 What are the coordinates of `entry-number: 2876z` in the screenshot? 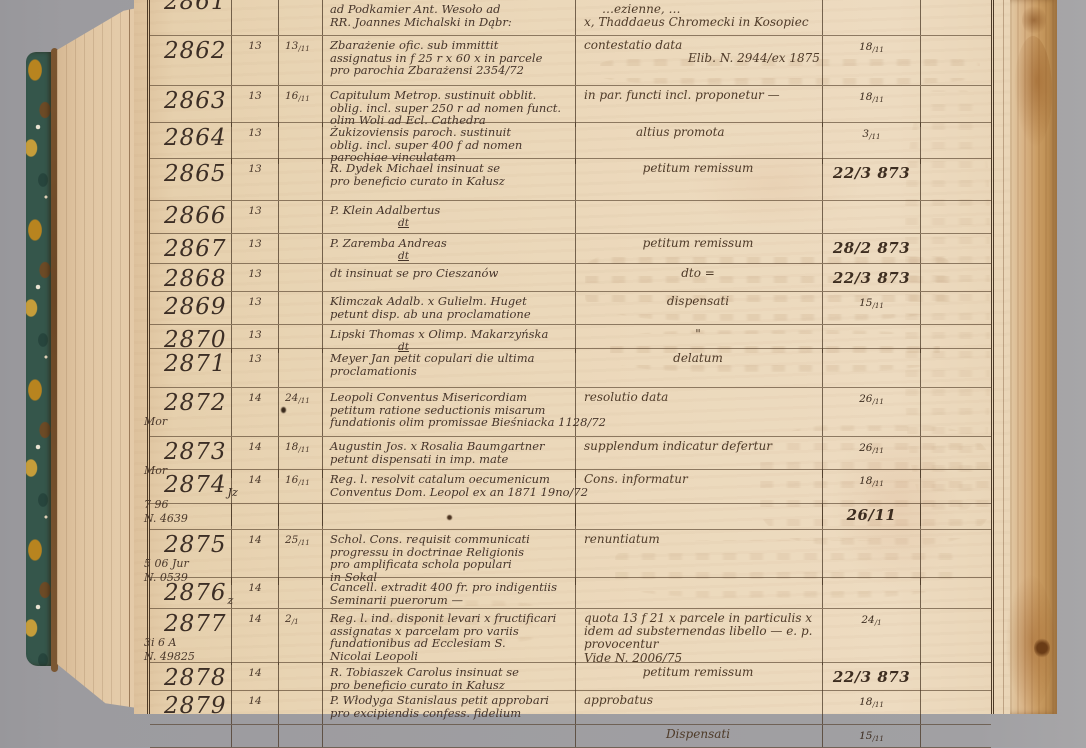 It's located at (199, 593).